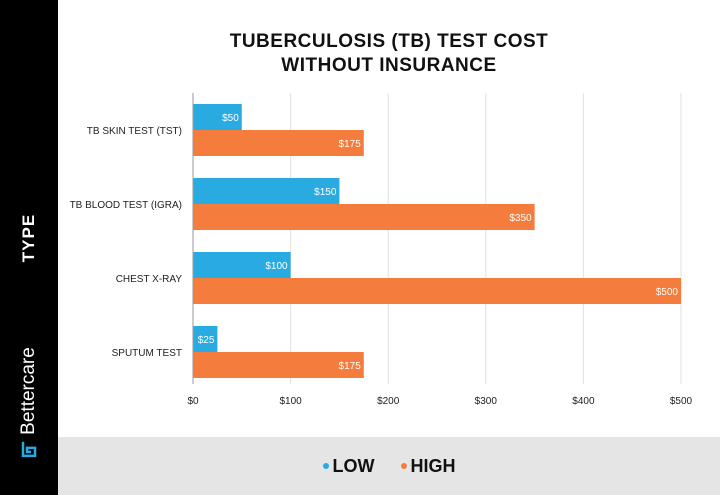 The image size is (720, 495). Describe the element at coordinates (29, 247) in the screenshot. I see `sidebar: TYPE Bettercare` at that location.